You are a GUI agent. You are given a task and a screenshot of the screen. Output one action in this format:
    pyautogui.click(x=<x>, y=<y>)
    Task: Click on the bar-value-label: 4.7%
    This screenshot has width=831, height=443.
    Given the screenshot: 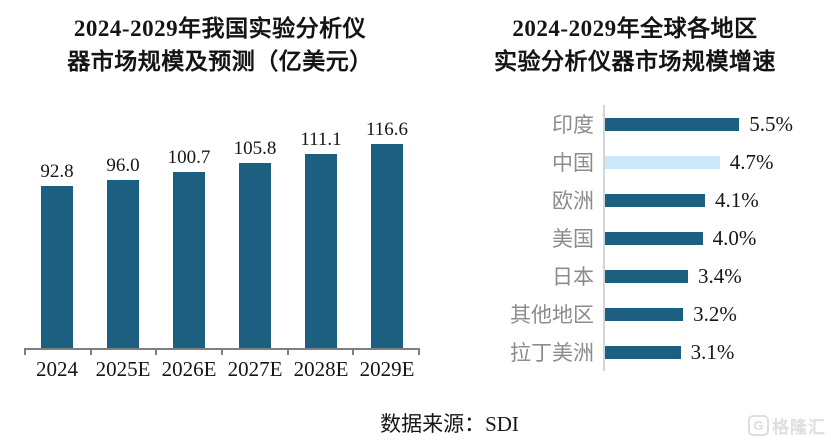 What is the action you would take?
    pyautogui.click(x=751, y=161)
    